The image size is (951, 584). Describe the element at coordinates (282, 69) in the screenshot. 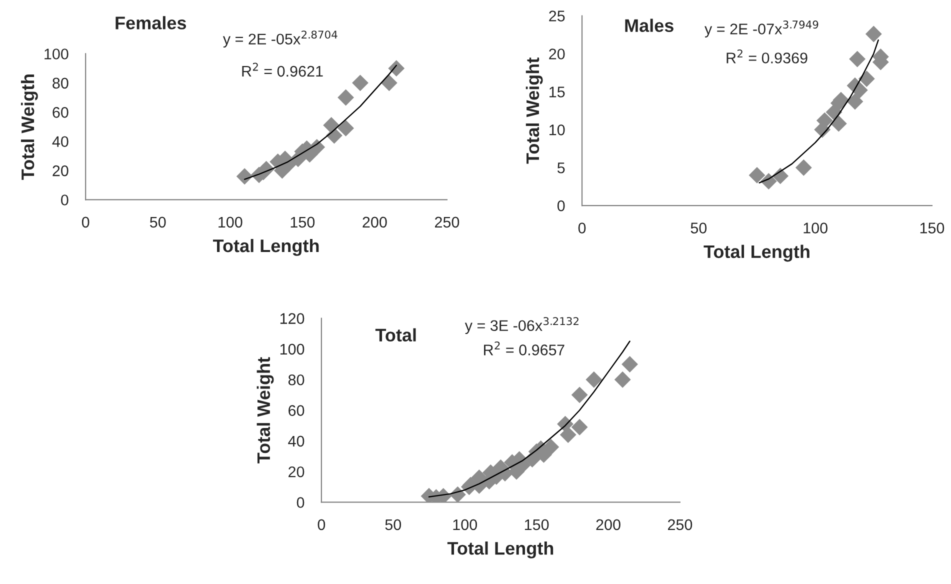

I see `annotation: R$^{2}$ = 0.9621` at that location.